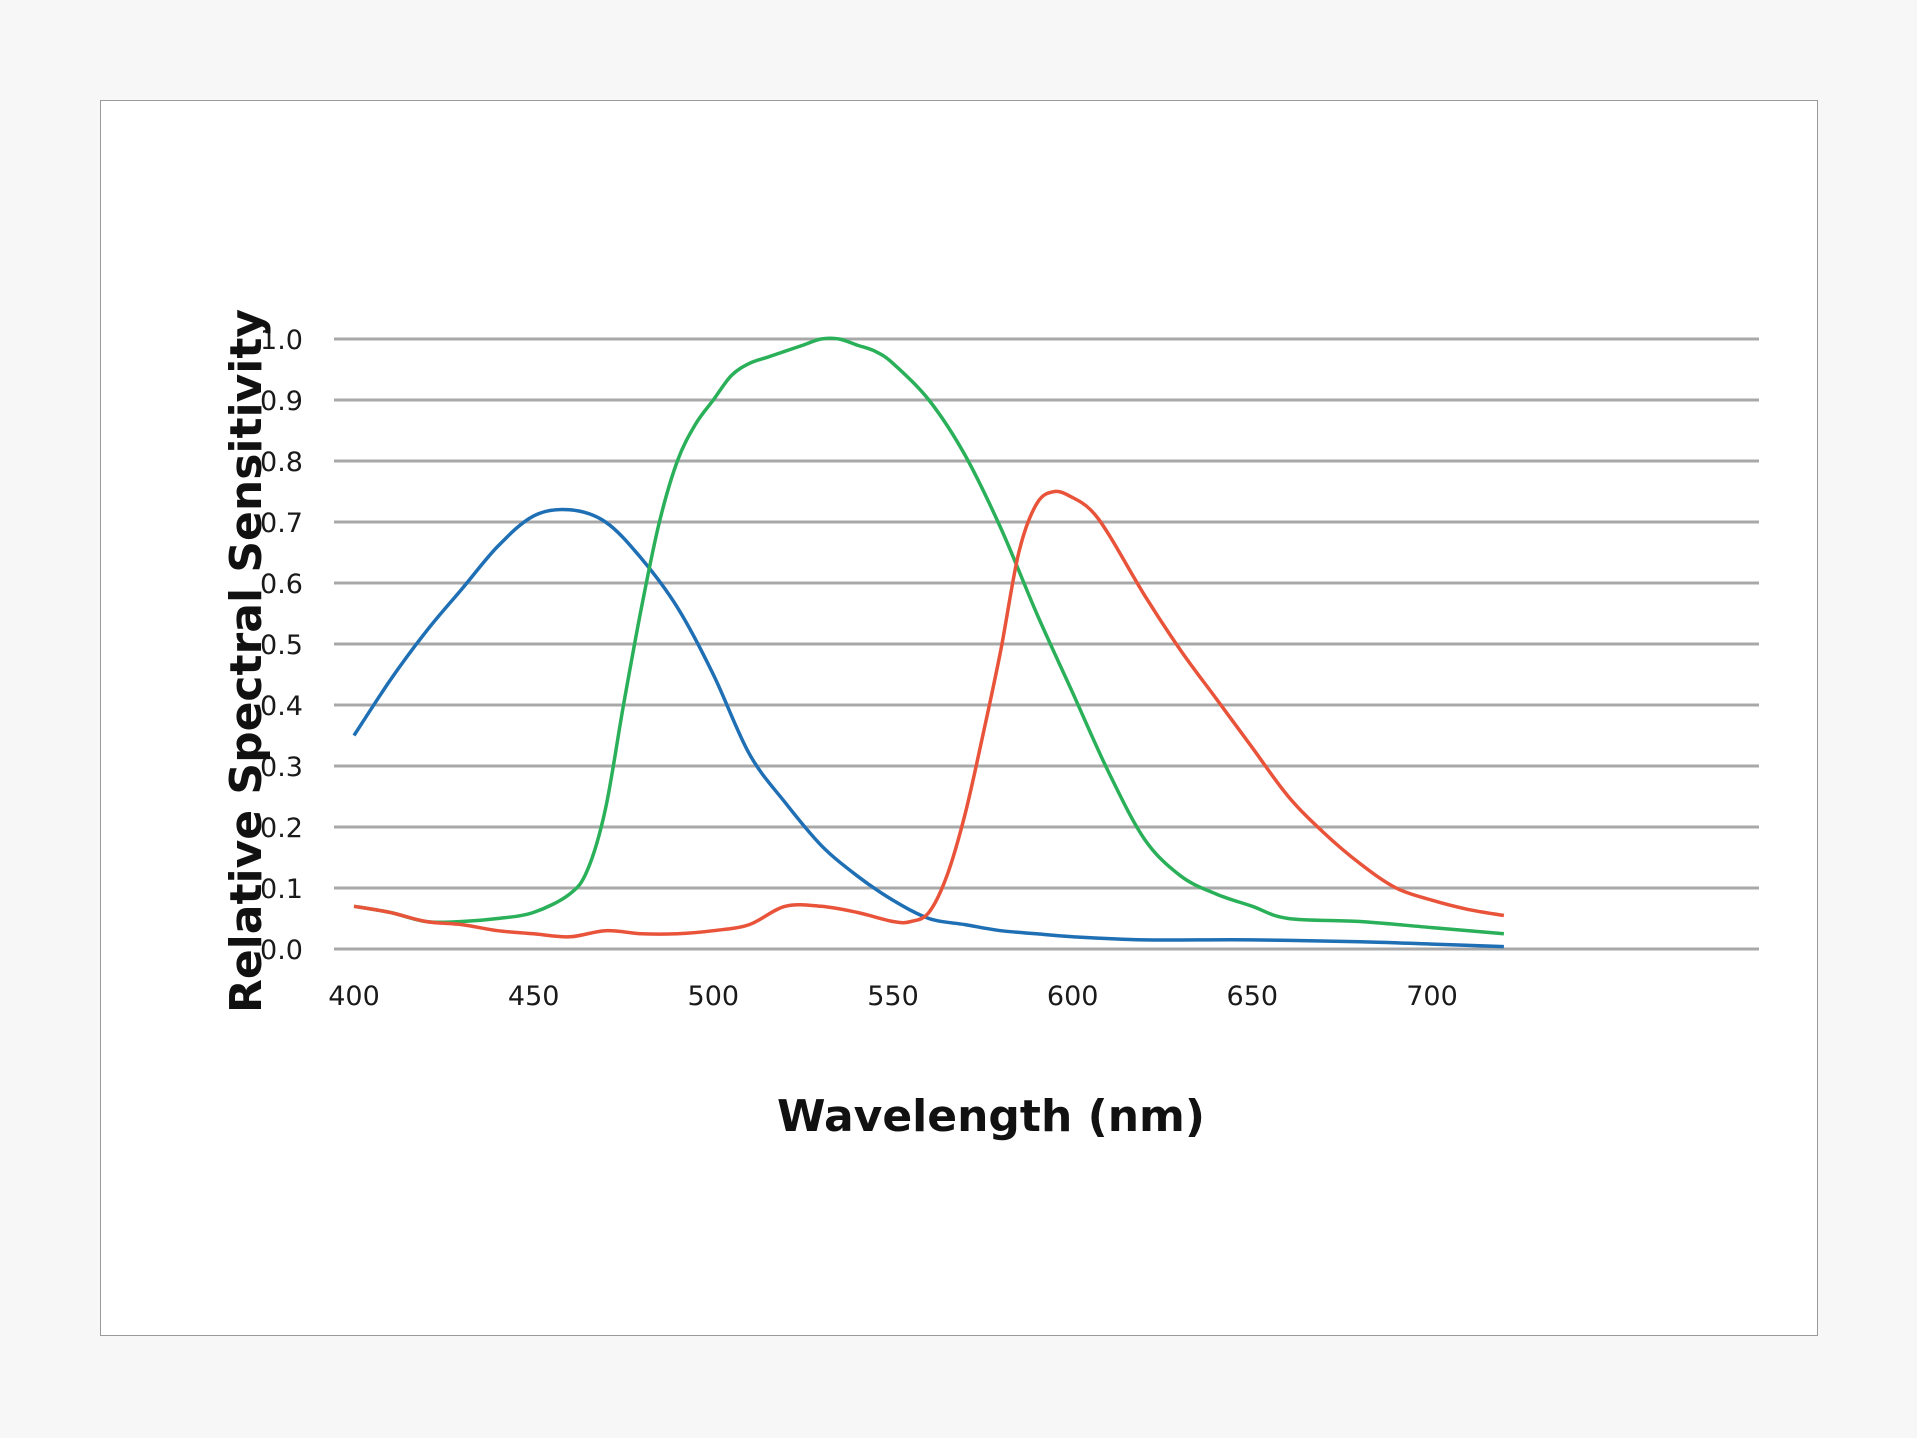 This screenshot has width=1917, height=1438. I want to click on x-tick-labels: 400 450 500 550 600 650 700, so click(893, 996).